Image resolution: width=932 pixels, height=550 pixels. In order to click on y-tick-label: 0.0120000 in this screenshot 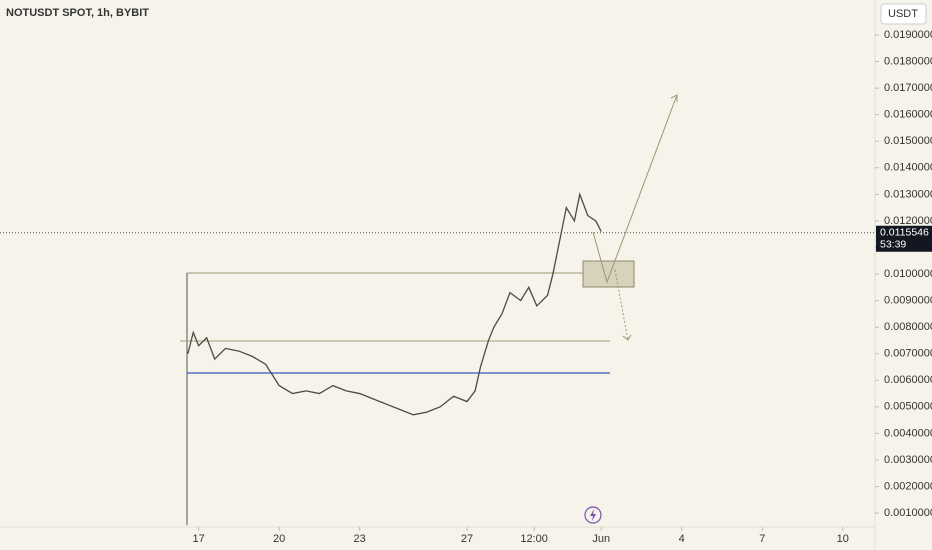, I will do `click(908, 221)`.